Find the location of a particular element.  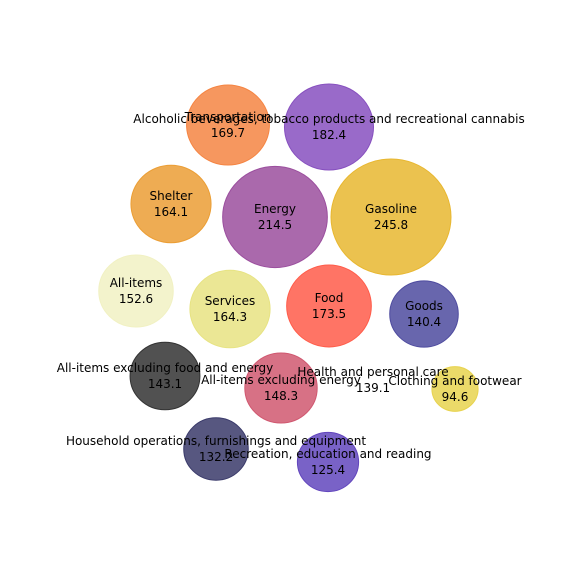

bubble-transportation is located at coordinates (228, 125).